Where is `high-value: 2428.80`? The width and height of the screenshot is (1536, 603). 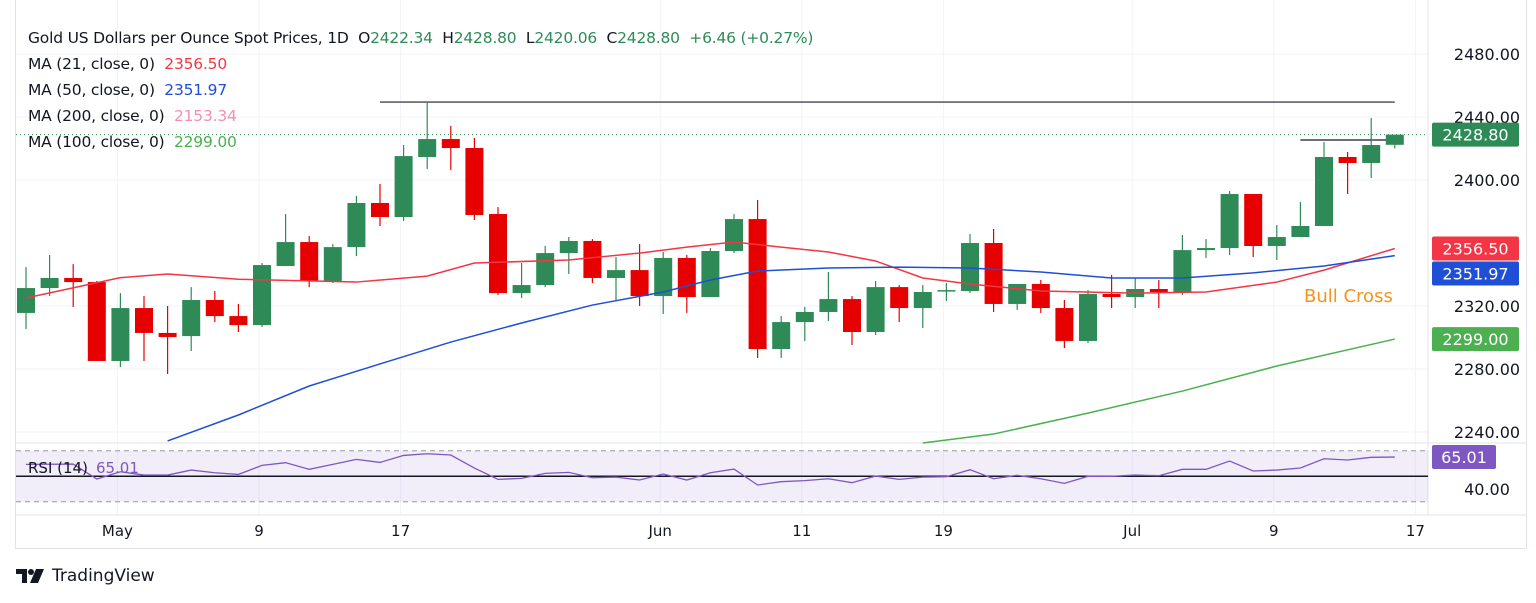 high-value: 2428.80 is located at coordinates (485, 38).